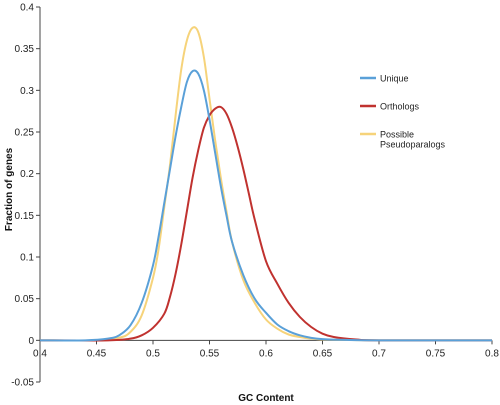  What do you see at coordinates (25, 133) in the screenshot?
I see `y-tick-label: 0.25` at bounding box center [25, 133].